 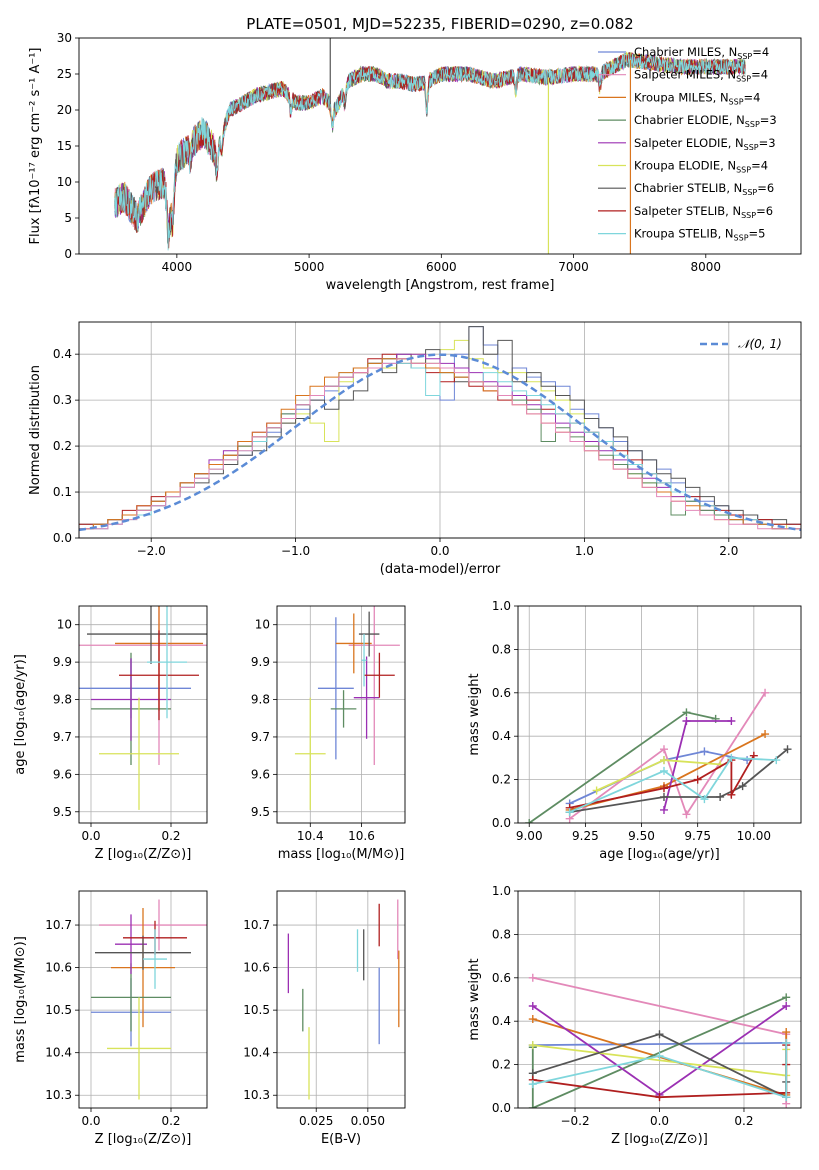 What do you see at coordinates (62, 446) in the screenshot?
I see `y-tick-label: 0.2` at bounding box center [62, 446].